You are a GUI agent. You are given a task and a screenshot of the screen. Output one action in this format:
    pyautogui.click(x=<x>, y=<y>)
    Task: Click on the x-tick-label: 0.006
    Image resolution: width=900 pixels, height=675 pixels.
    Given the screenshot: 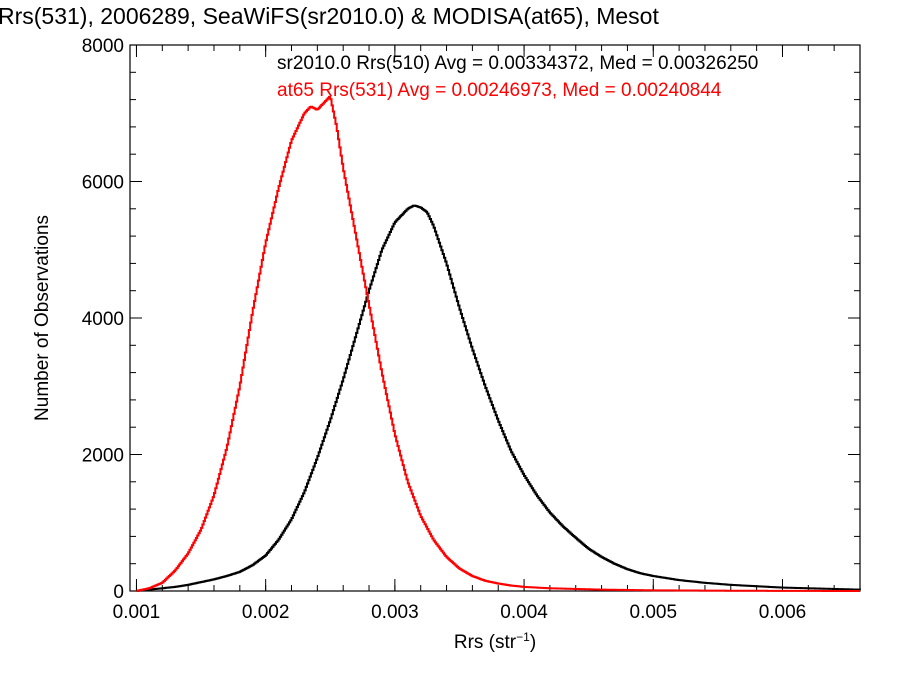 What is the action you would take?
    pyautogui.click(x=783, y=612)
    